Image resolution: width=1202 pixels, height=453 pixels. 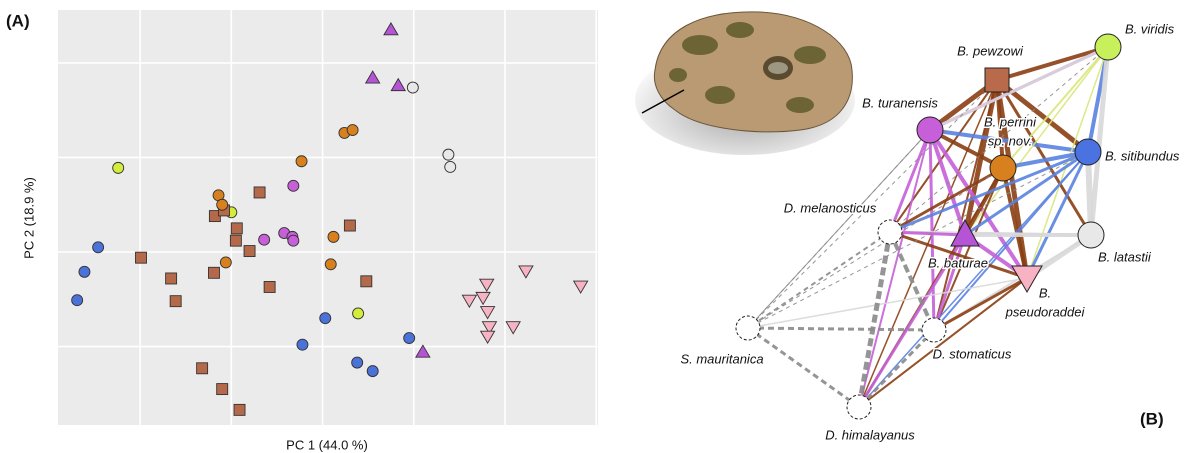 I want to click on y-axis-label: PC 2 (18.9 %), so click(x=28, y=218).